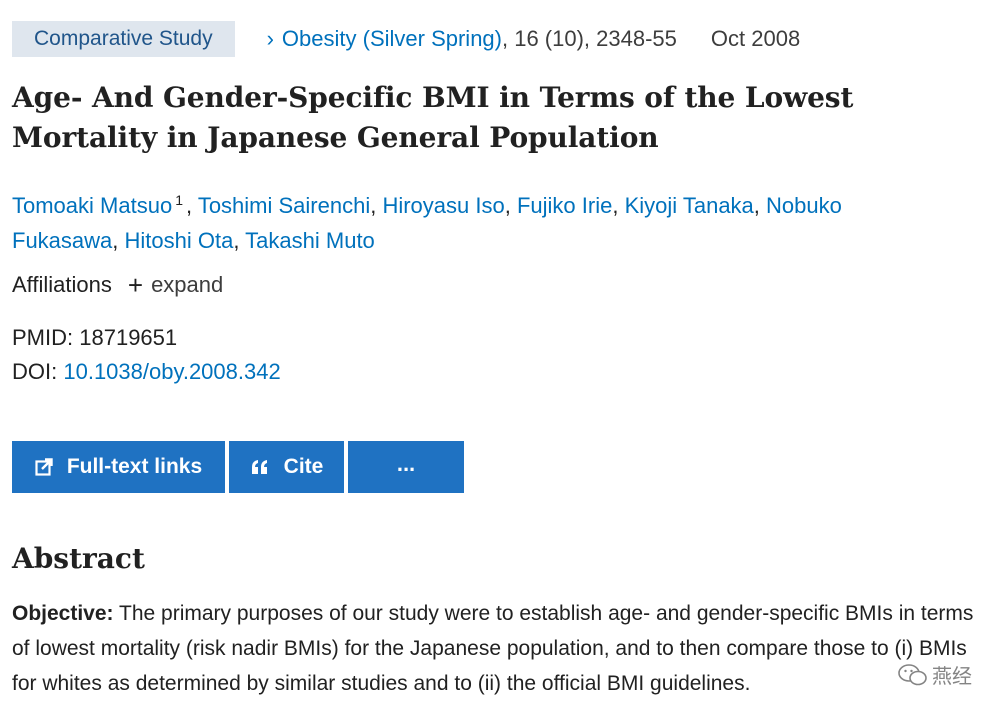  What do you see at coordinates (284, 205) in the screenshot?
I see `author-link: Toshimi Sairenchi` at bounding box center [284, 205].